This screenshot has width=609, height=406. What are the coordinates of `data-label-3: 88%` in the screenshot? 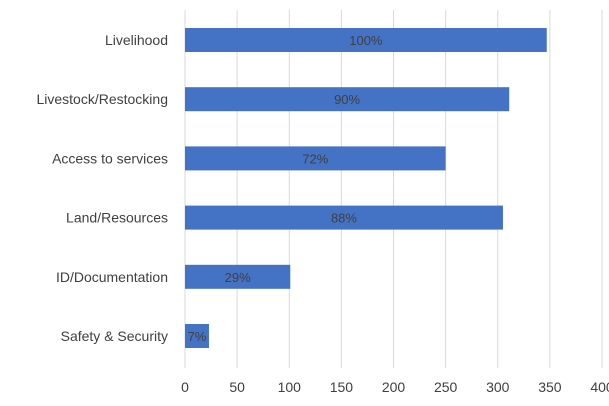 It's located at (344, 218).